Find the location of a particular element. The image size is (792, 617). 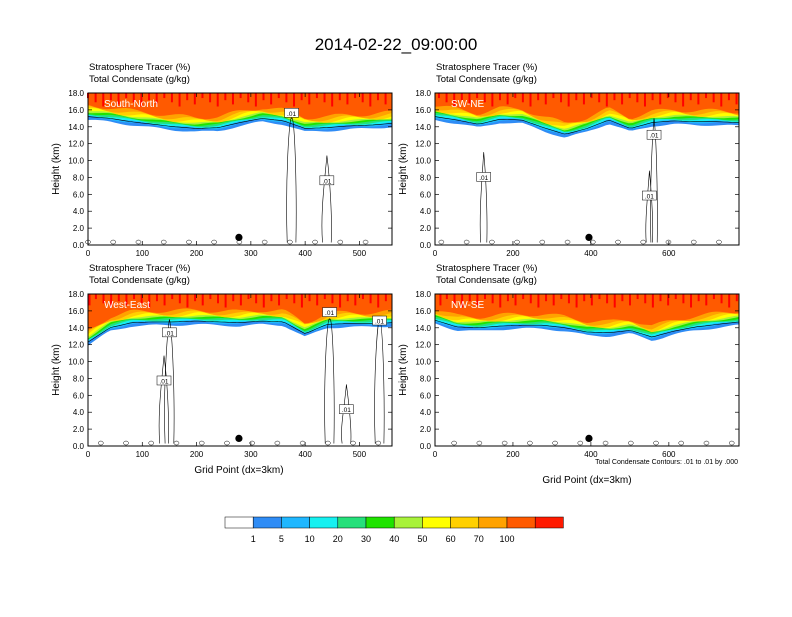

colorbar-label: 60 is located at coordinates (451, 539).